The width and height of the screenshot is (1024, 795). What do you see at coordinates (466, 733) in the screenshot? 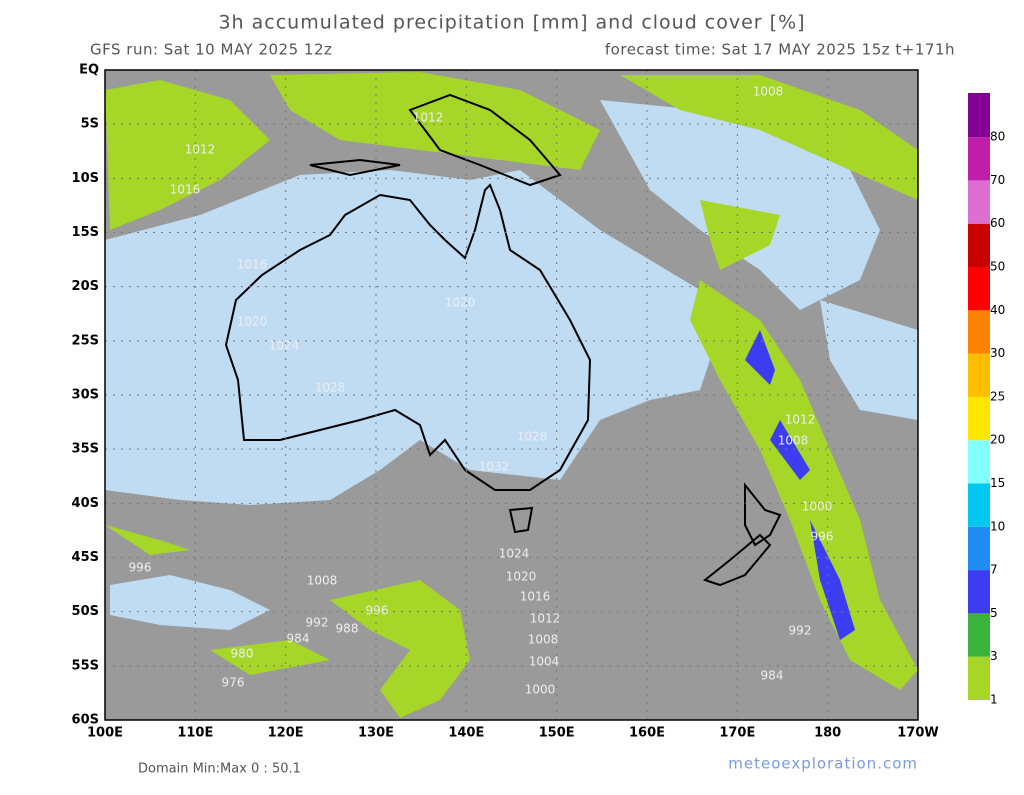
I see `lon-label: 140E` at bounding box center [466, 733].